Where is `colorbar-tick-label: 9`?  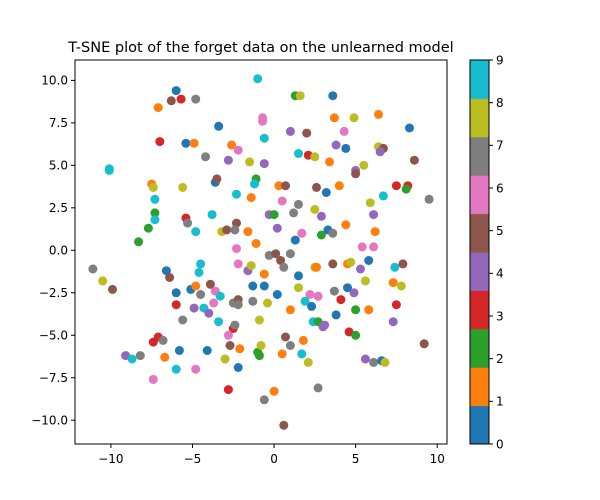 colorbar-tick-label: 9 is located at coordinates (500, 60).